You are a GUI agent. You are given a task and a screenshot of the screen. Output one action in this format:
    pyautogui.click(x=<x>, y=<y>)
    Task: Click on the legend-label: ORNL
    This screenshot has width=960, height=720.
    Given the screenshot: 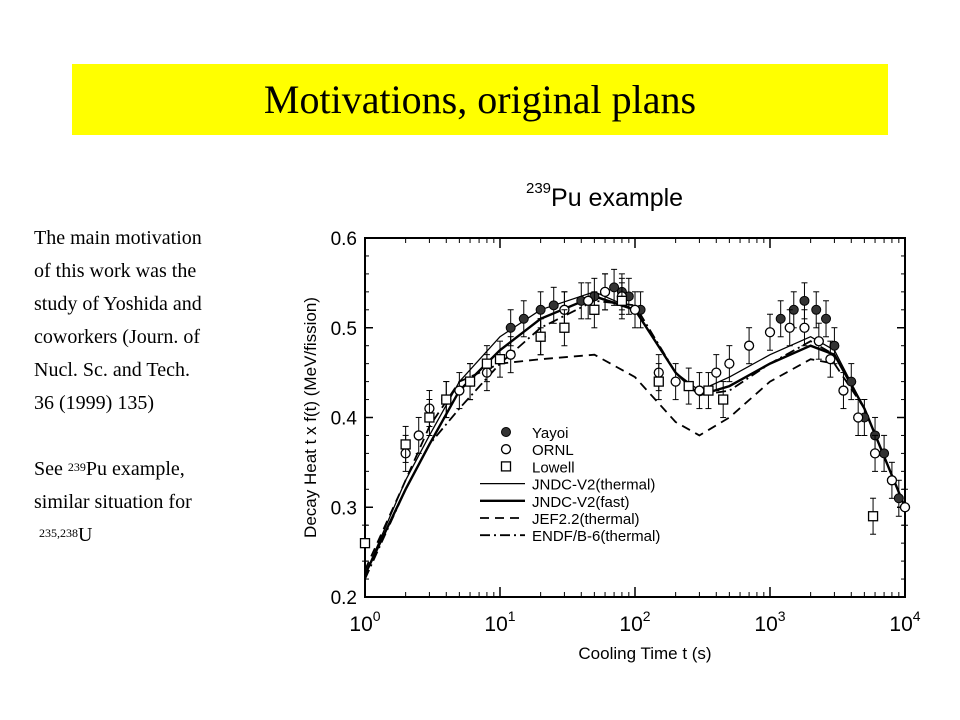 What is the action you would take?
    pyautogui.click(x=553, y=450)
    